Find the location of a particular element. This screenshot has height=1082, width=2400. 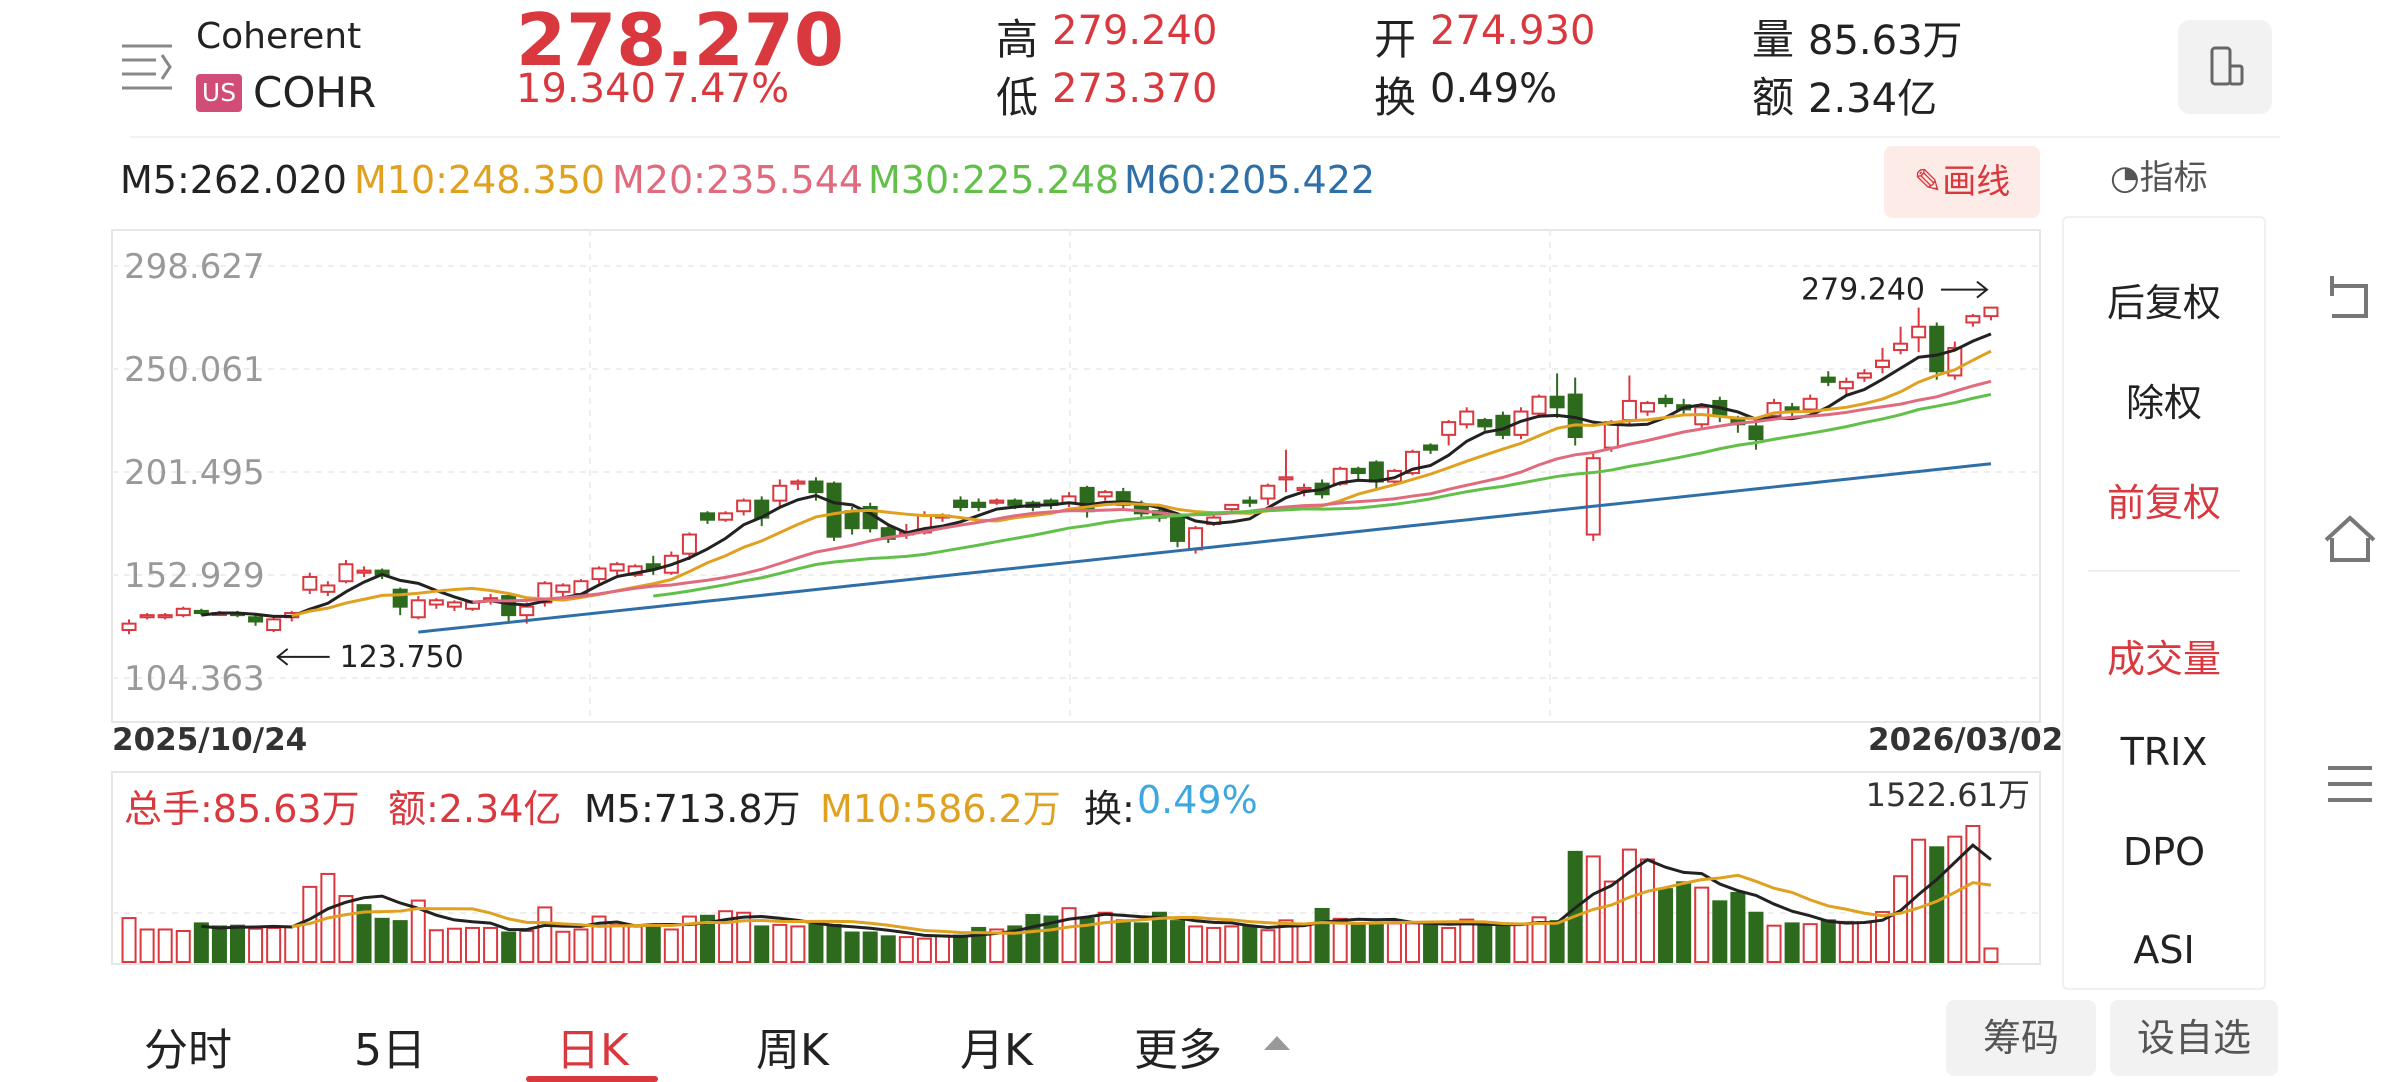

hamburger-icon is located at coordinates (2350, 786).